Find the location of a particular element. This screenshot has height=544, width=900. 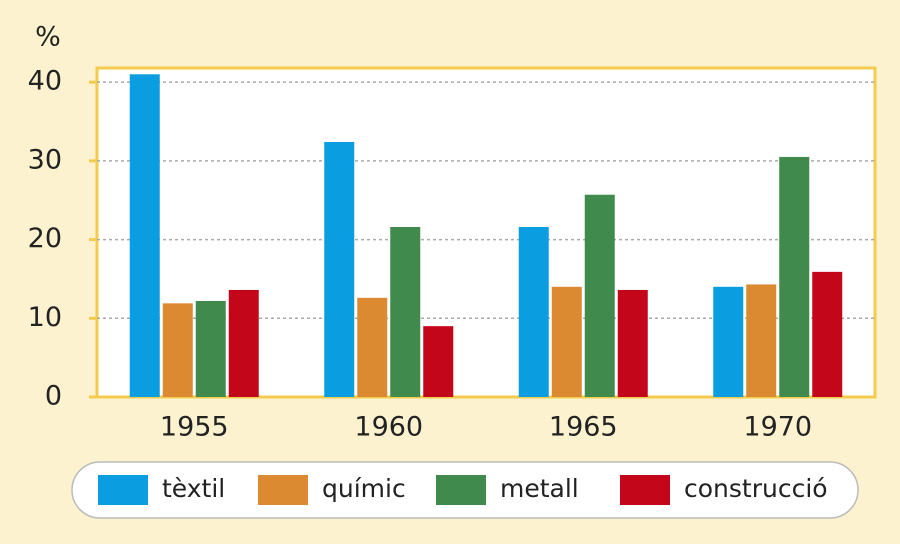

y-tick-label: 20 is located at coordinates (45, 238).